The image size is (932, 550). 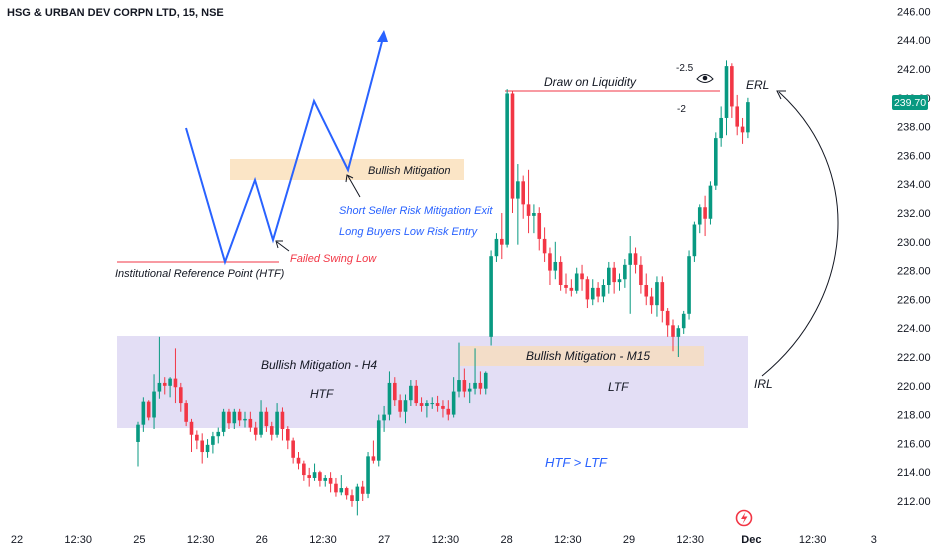 What do you see at coordinates (285, 149) in the screenshot?
I see `schematic-path` at bounding box center [285, 149].